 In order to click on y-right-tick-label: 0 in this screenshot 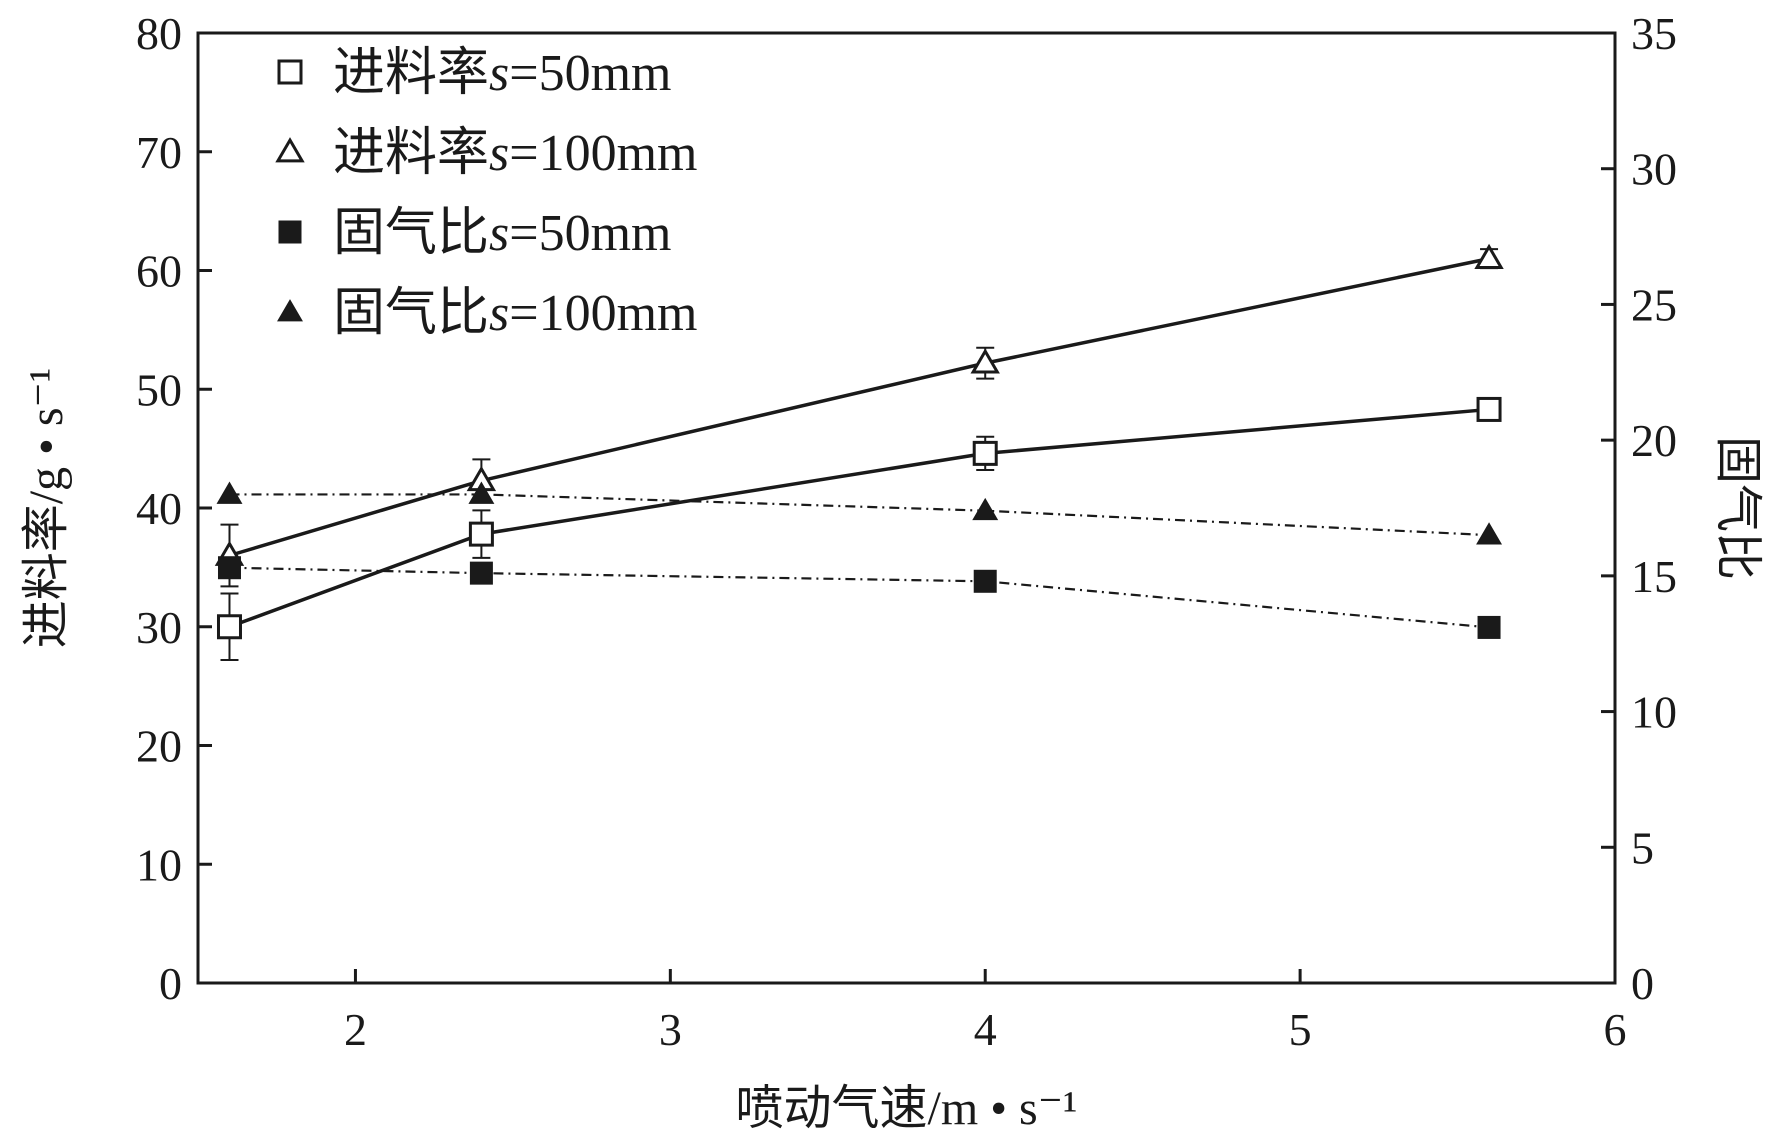, I will do `click(1642, 983)`.